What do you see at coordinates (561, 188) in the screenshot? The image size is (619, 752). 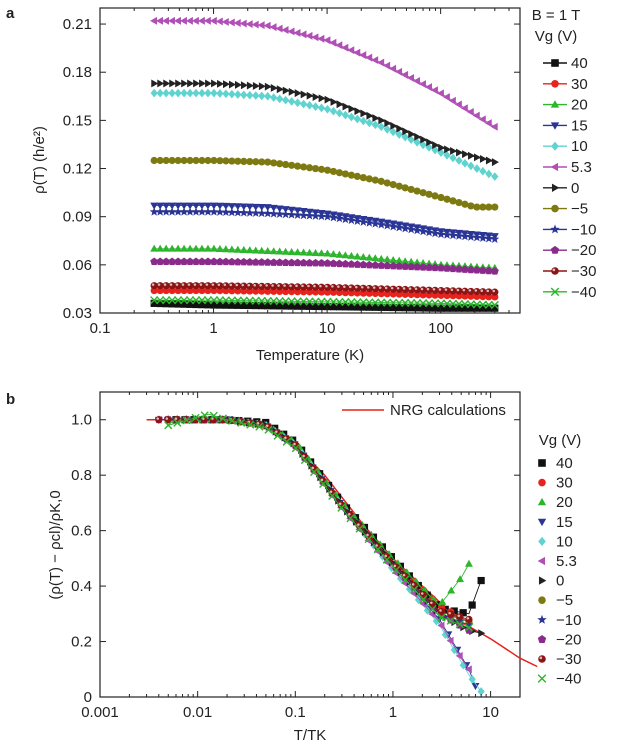 I see `legend-item-0: 0` at bounding box center [561, 188].